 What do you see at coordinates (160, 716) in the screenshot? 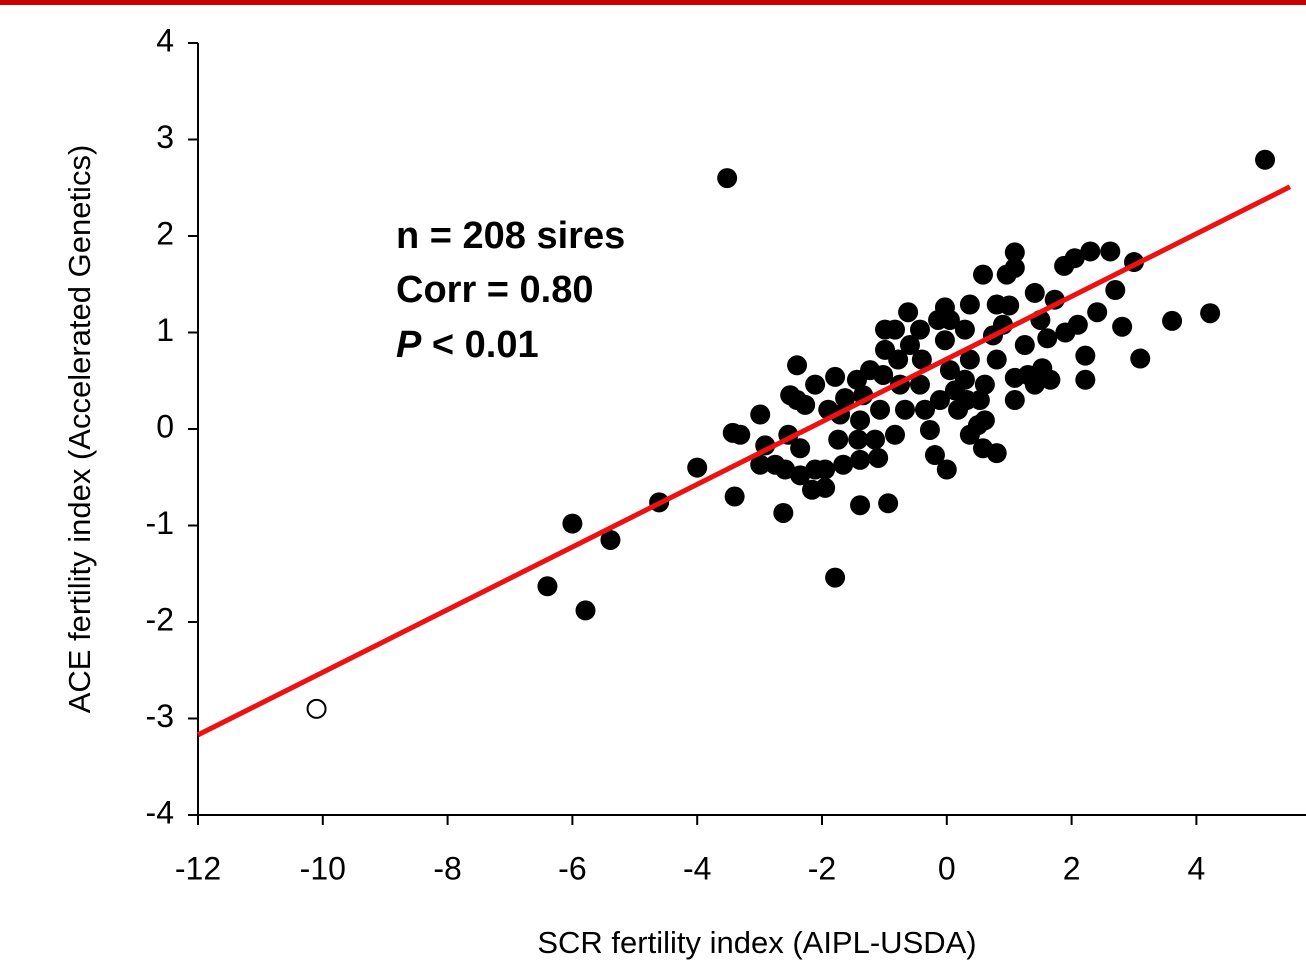
I see `y-tick-label: -3` at bounding box center [160, 716].